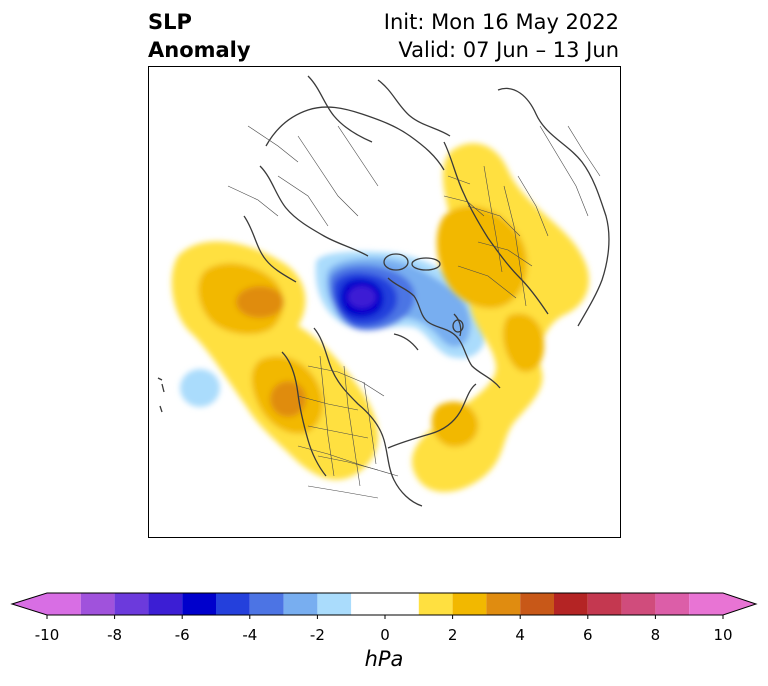  What do you see at coordinates (29, 604) in the screenshot?
I see `colorbar-extend-low` at bounding box center [29, 604].